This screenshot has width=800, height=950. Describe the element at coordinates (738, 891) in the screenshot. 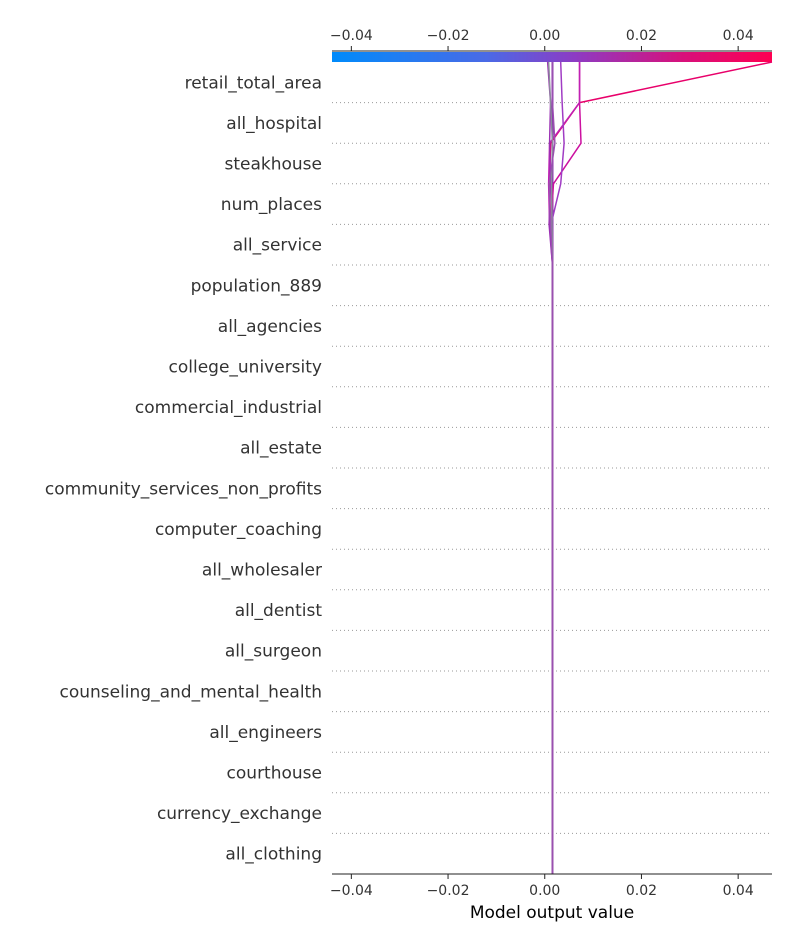

I see `bottom-tick-label: 0.04` at that location.